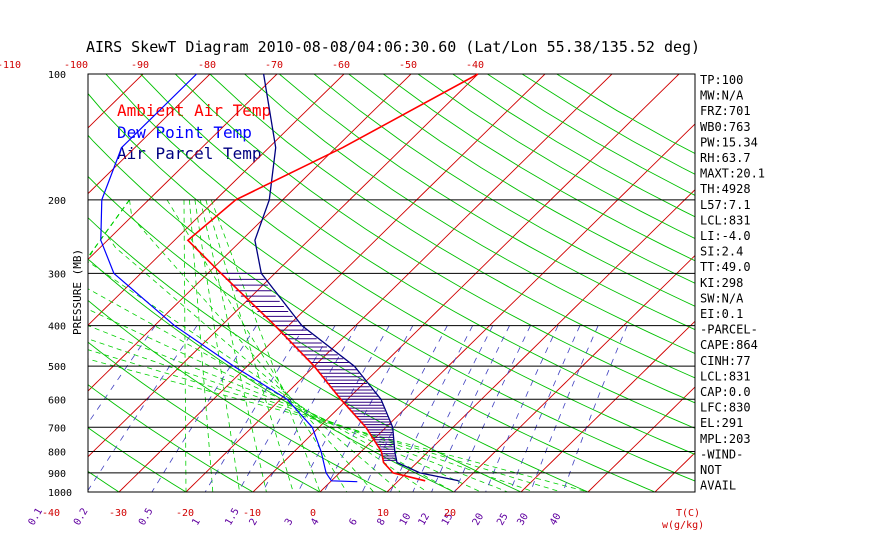 This screenshot has height=560, width=870. What do you see at coordinates (81, 516) in the screenshot?
I see `mixing-ratio-tick: 0.2` at bounding box center [81, 516].